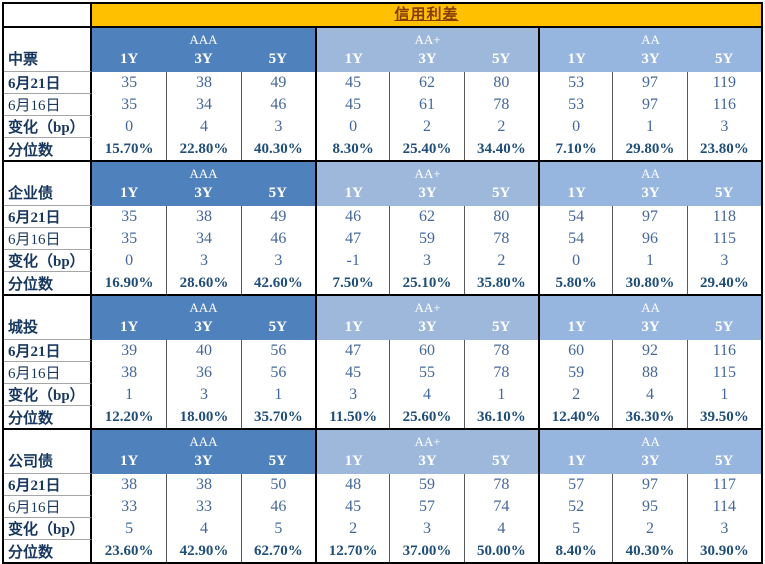 This screenshot has width=765, height=564. I want to click on data-row: 6月16日 35 34 46 45 61 78 53 97 116, so click(382, 105).